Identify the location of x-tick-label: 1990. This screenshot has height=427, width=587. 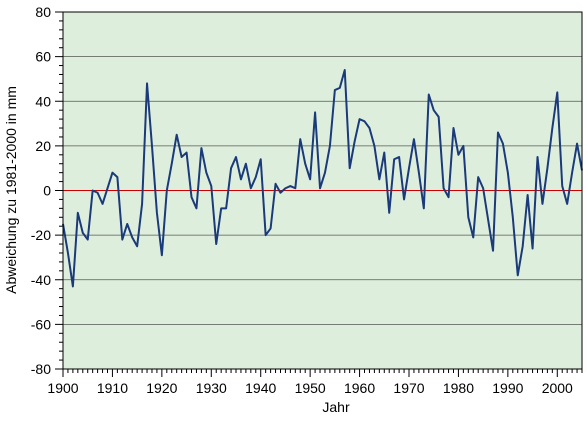
(507, 388).